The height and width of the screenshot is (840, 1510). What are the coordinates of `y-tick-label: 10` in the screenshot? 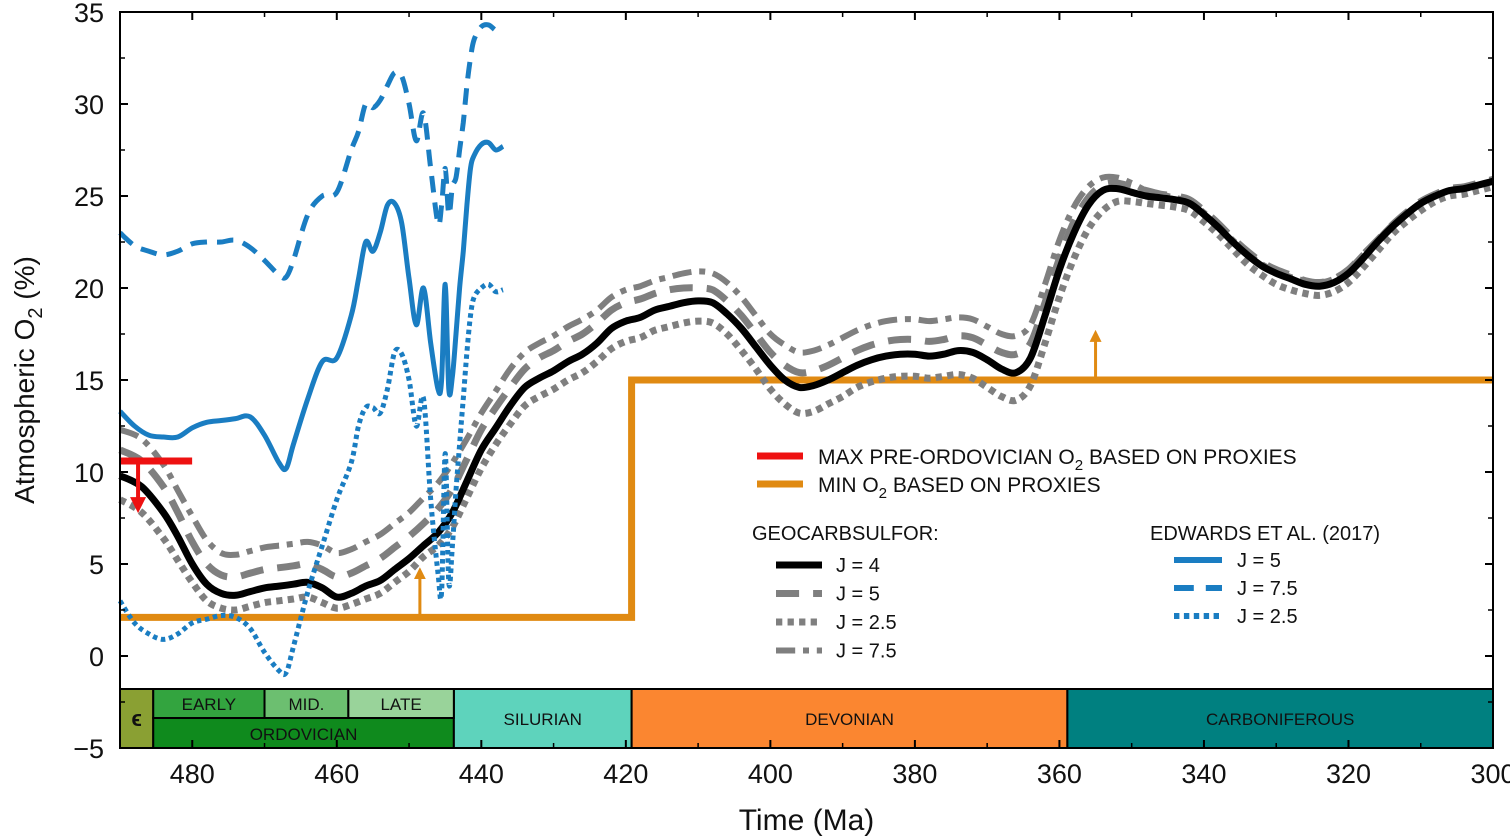 It's located at (89, 473).